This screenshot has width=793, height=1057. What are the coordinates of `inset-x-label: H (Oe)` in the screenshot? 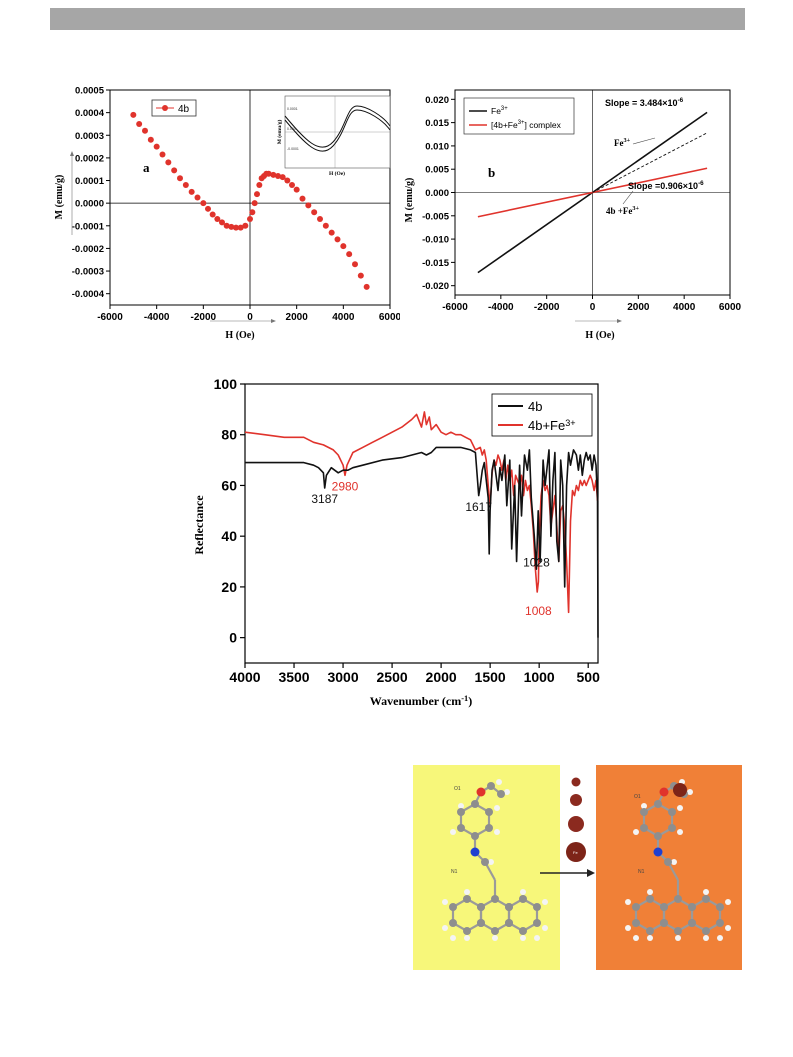 It's located at (337, 173).